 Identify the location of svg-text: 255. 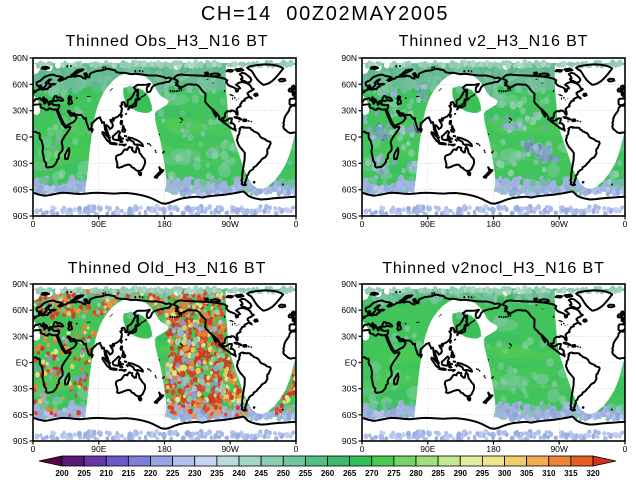
(306, 473).